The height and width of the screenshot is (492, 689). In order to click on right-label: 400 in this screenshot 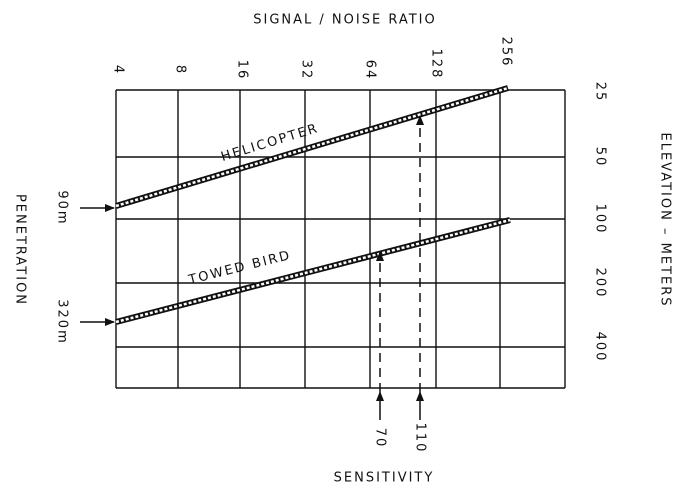, I will do `click(600, 347)`.